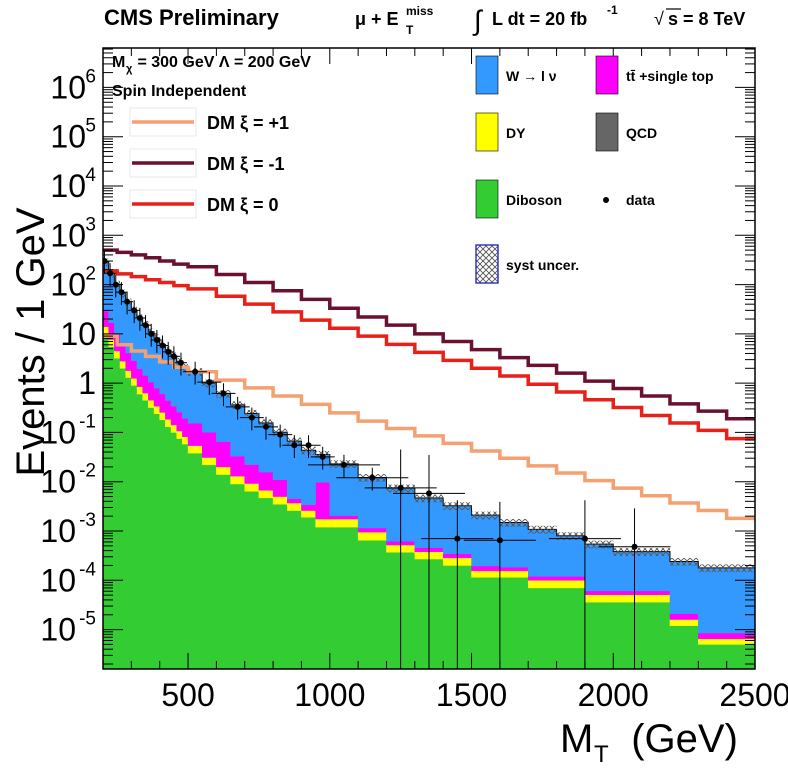  What do you see at coordinates (410, 30) in the screenshot?
I see `channel-sub: T` at bounding box center [410, 30].